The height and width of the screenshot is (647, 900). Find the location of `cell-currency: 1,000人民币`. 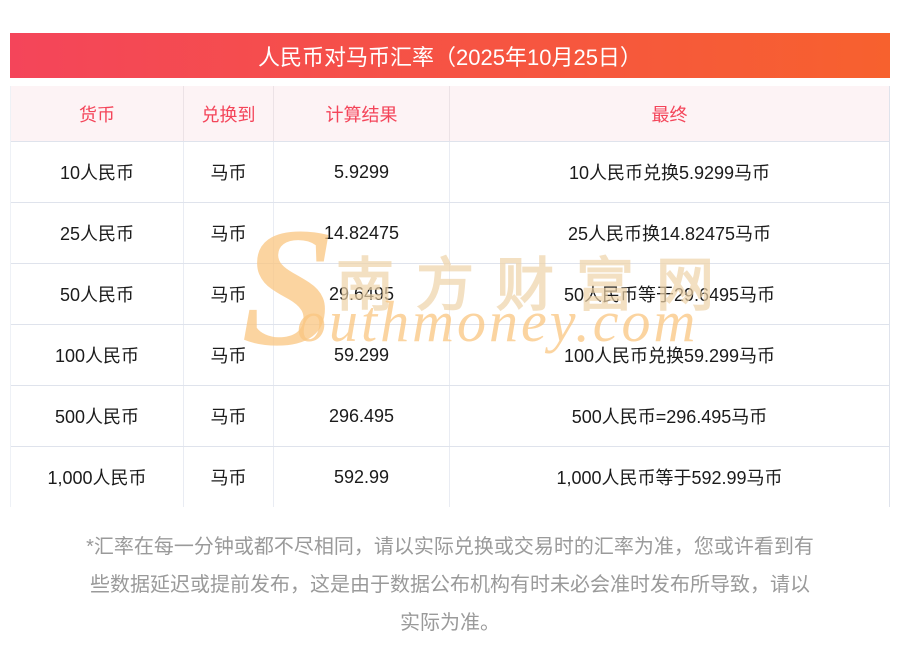

cell-currency: 1,000人民币 is located at coordinates (97, 477).